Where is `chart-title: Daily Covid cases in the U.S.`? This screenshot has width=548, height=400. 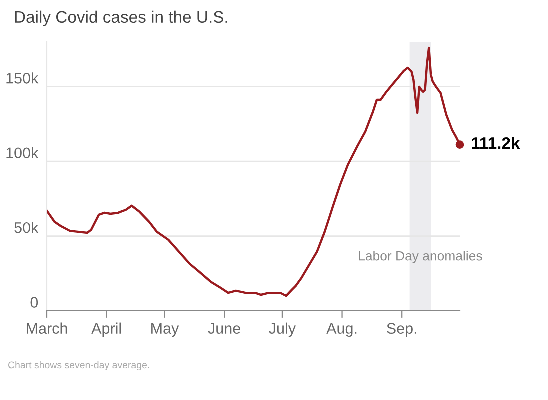 chart-title: Daily Covid cases in the U.S. is located at coordinates (121, 18).